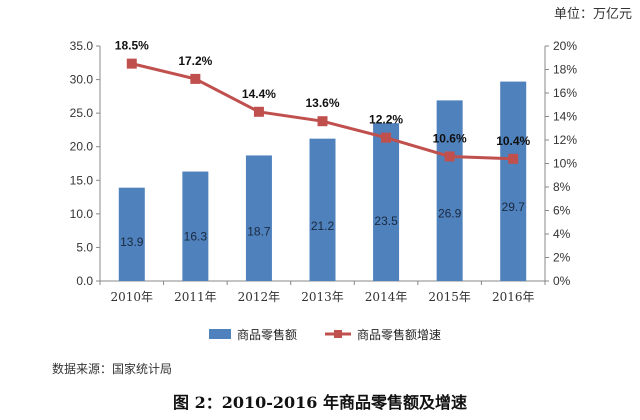  I want to click on y-left-tick-label: 30.0, so click(82, 80).